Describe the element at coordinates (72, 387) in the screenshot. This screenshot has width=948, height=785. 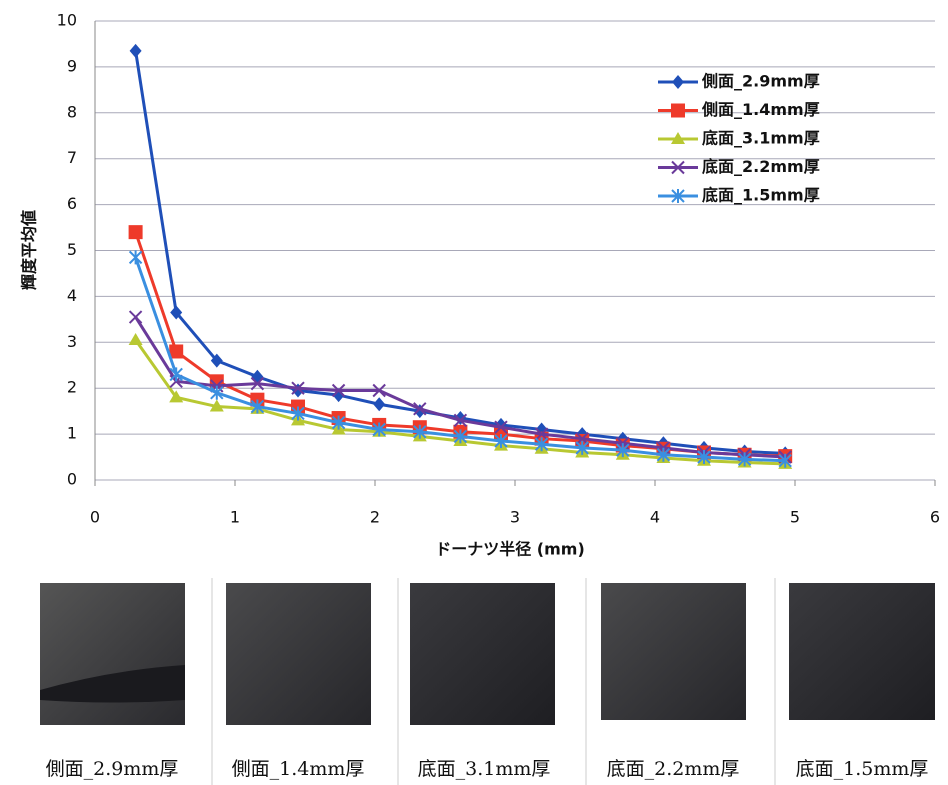
I see `y-tick-label: 2` at that location.